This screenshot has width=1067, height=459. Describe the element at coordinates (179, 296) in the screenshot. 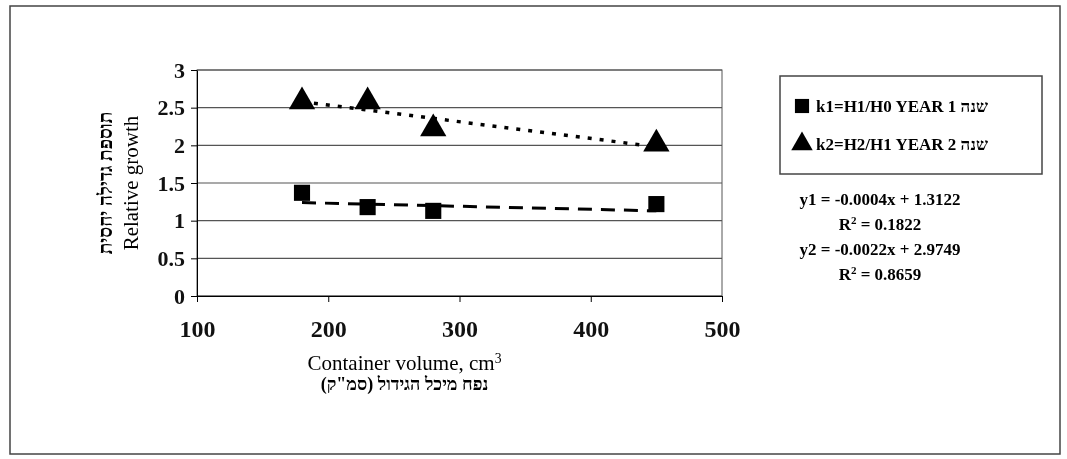

I see `y-tick-label: 0` at that location.